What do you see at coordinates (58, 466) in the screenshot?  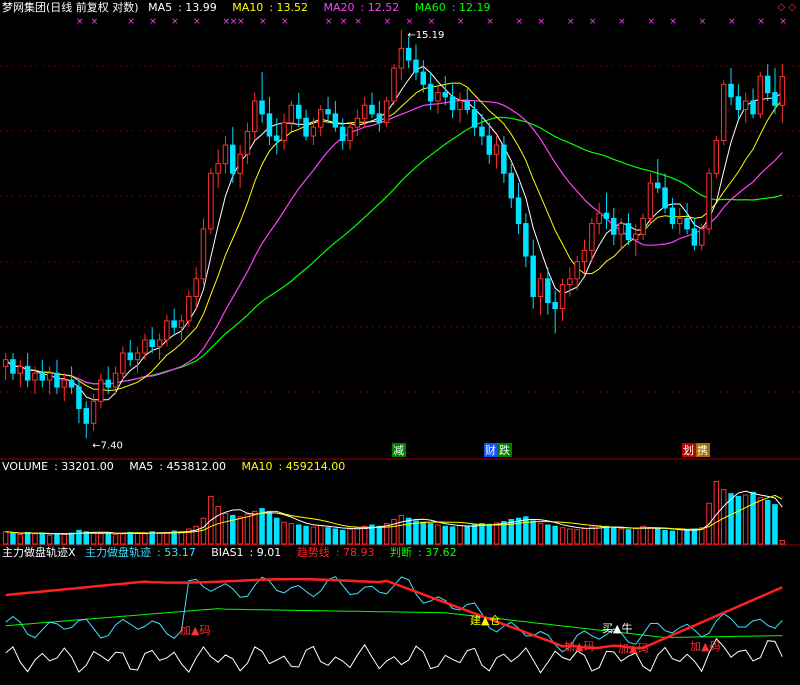 I see `volume-indicator: VOLUME: 33201.00` at bounding box center [58, 466].